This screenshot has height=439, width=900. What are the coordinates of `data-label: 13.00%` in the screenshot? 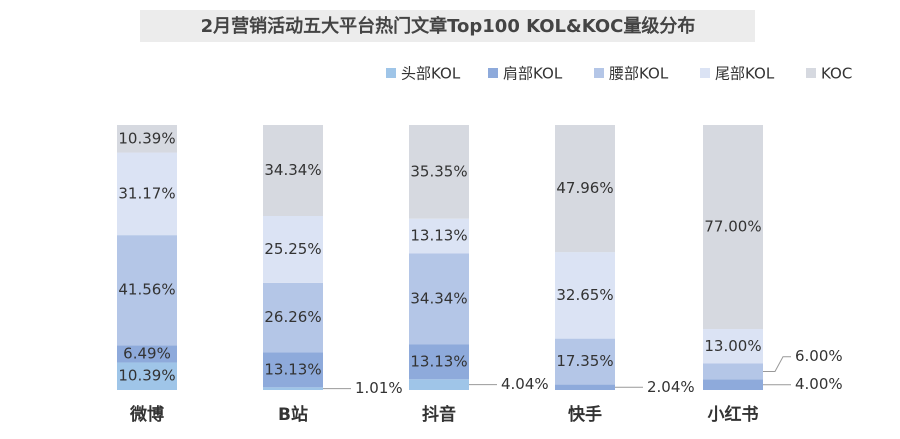 It's located at (732, 346).